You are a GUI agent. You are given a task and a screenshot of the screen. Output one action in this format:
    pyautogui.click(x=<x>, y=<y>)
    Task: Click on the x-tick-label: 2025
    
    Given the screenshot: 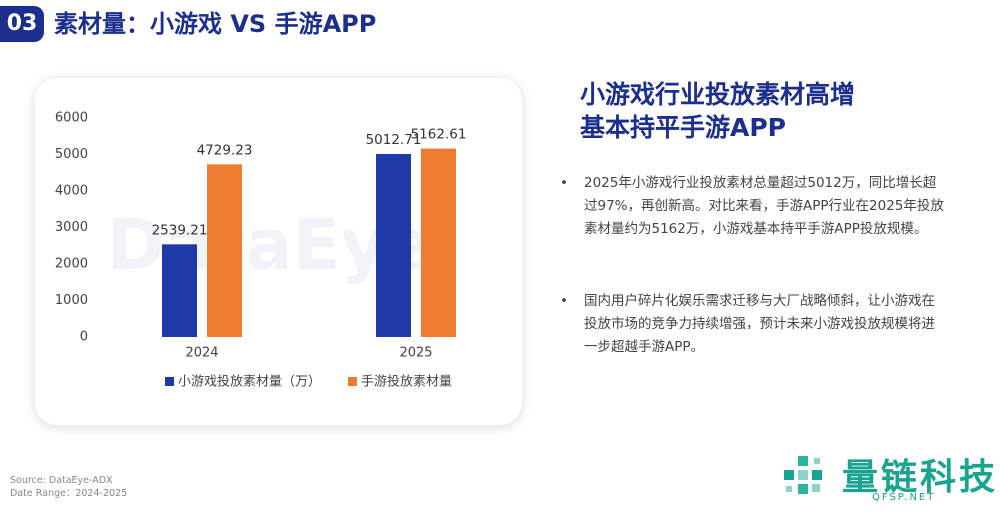 What is the action you would take?
    pyautogui.click(x=415, y=353)
    